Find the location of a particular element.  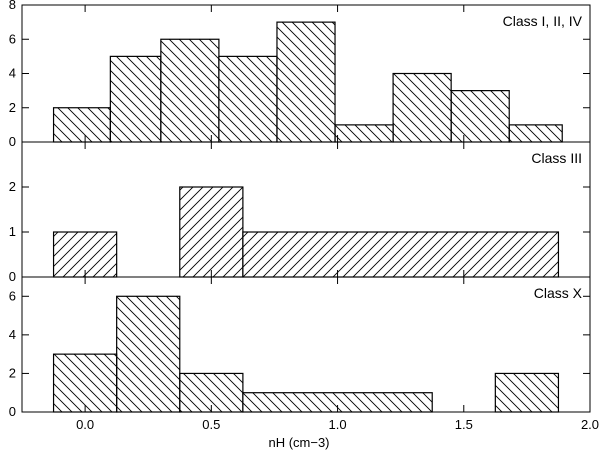

y-tick-label: 8 is located at coordinates (12, 6).